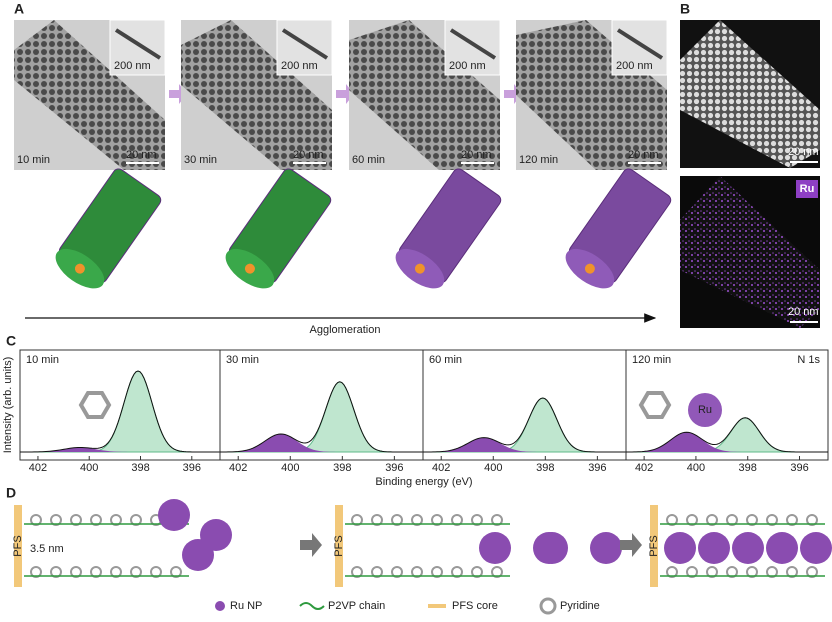 The width and height of the screenshot is (832, 622). Describe the element at coordinates (705, 410) in the screenshot. I see `ru-sphere` at that location.